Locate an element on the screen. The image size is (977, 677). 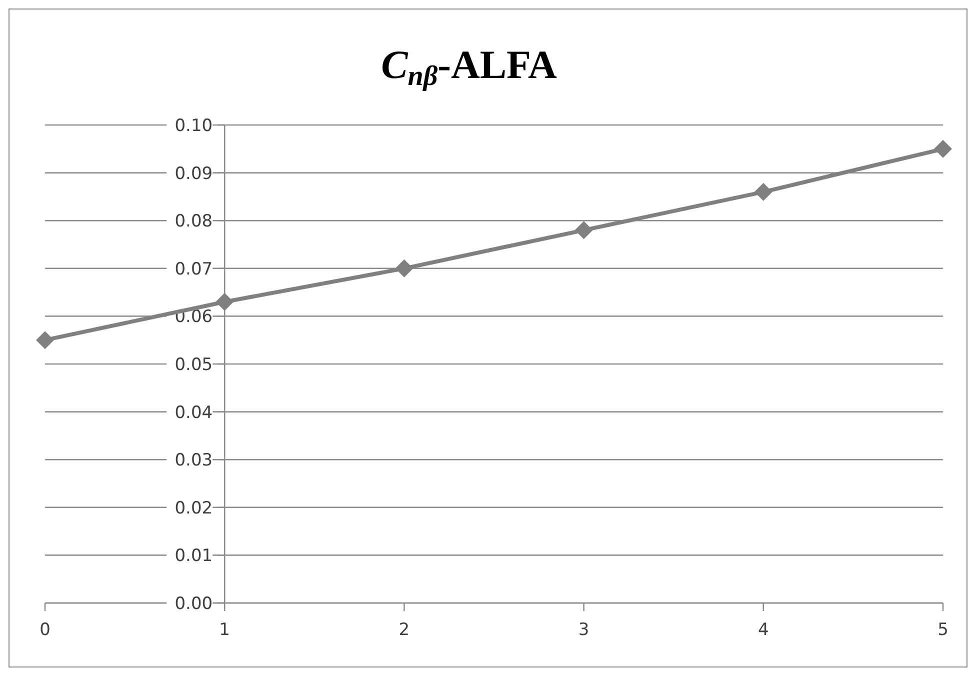
y-tick-label: 0.08 is located at coordinates (193, 222).